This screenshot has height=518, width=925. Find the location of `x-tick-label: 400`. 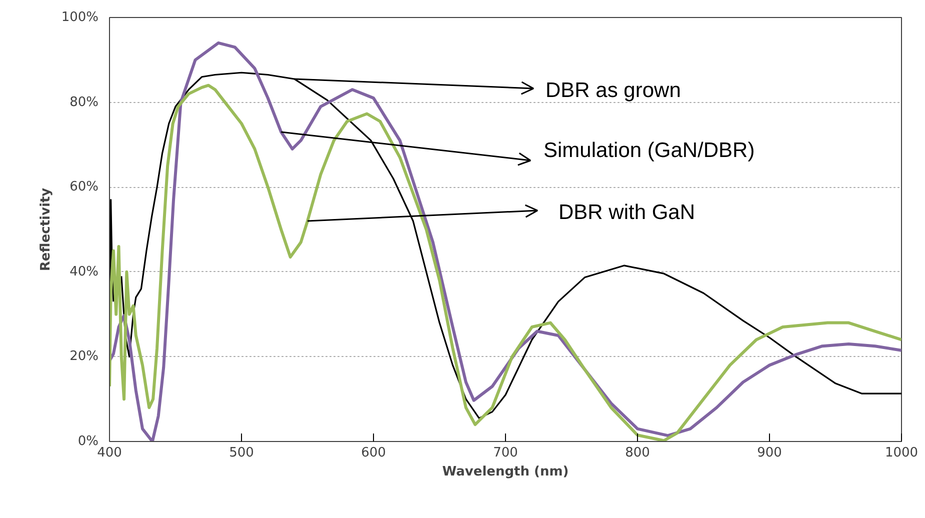

x-tick-label: 400 is located at coordinates (109, 453).